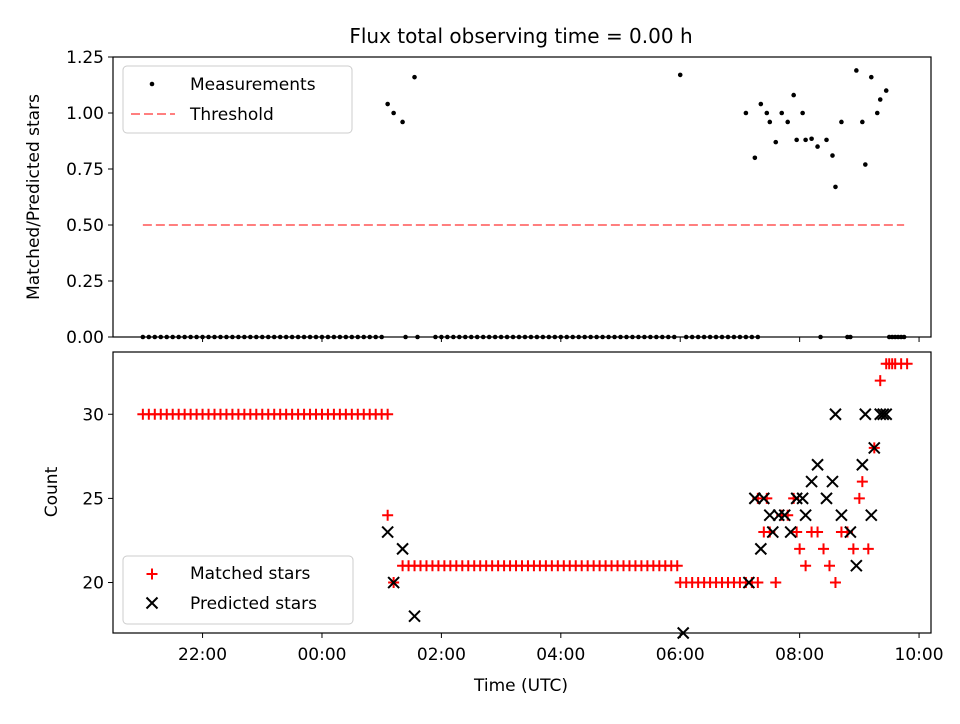 The height and width of the screenshot is (724, 960). Describe the element at coordinates (52, 491) in the screenshot. I see `bottom-y-axis-label: Count` at that location.